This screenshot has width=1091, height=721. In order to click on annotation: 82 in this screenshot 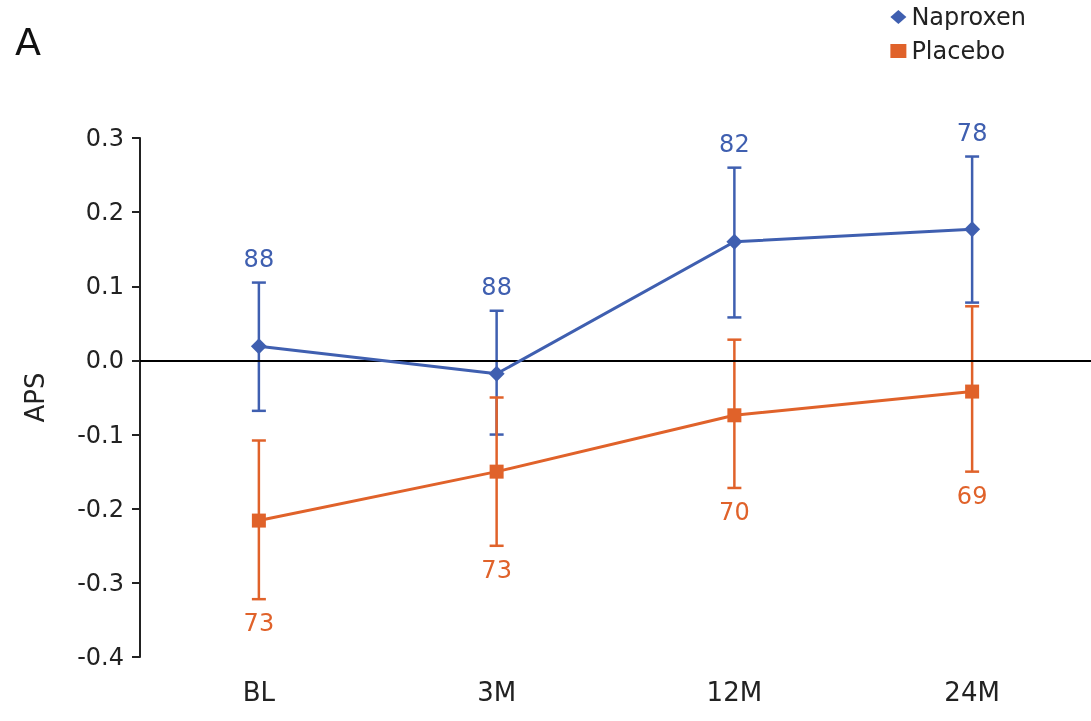, I will do `click(734, 143)`.